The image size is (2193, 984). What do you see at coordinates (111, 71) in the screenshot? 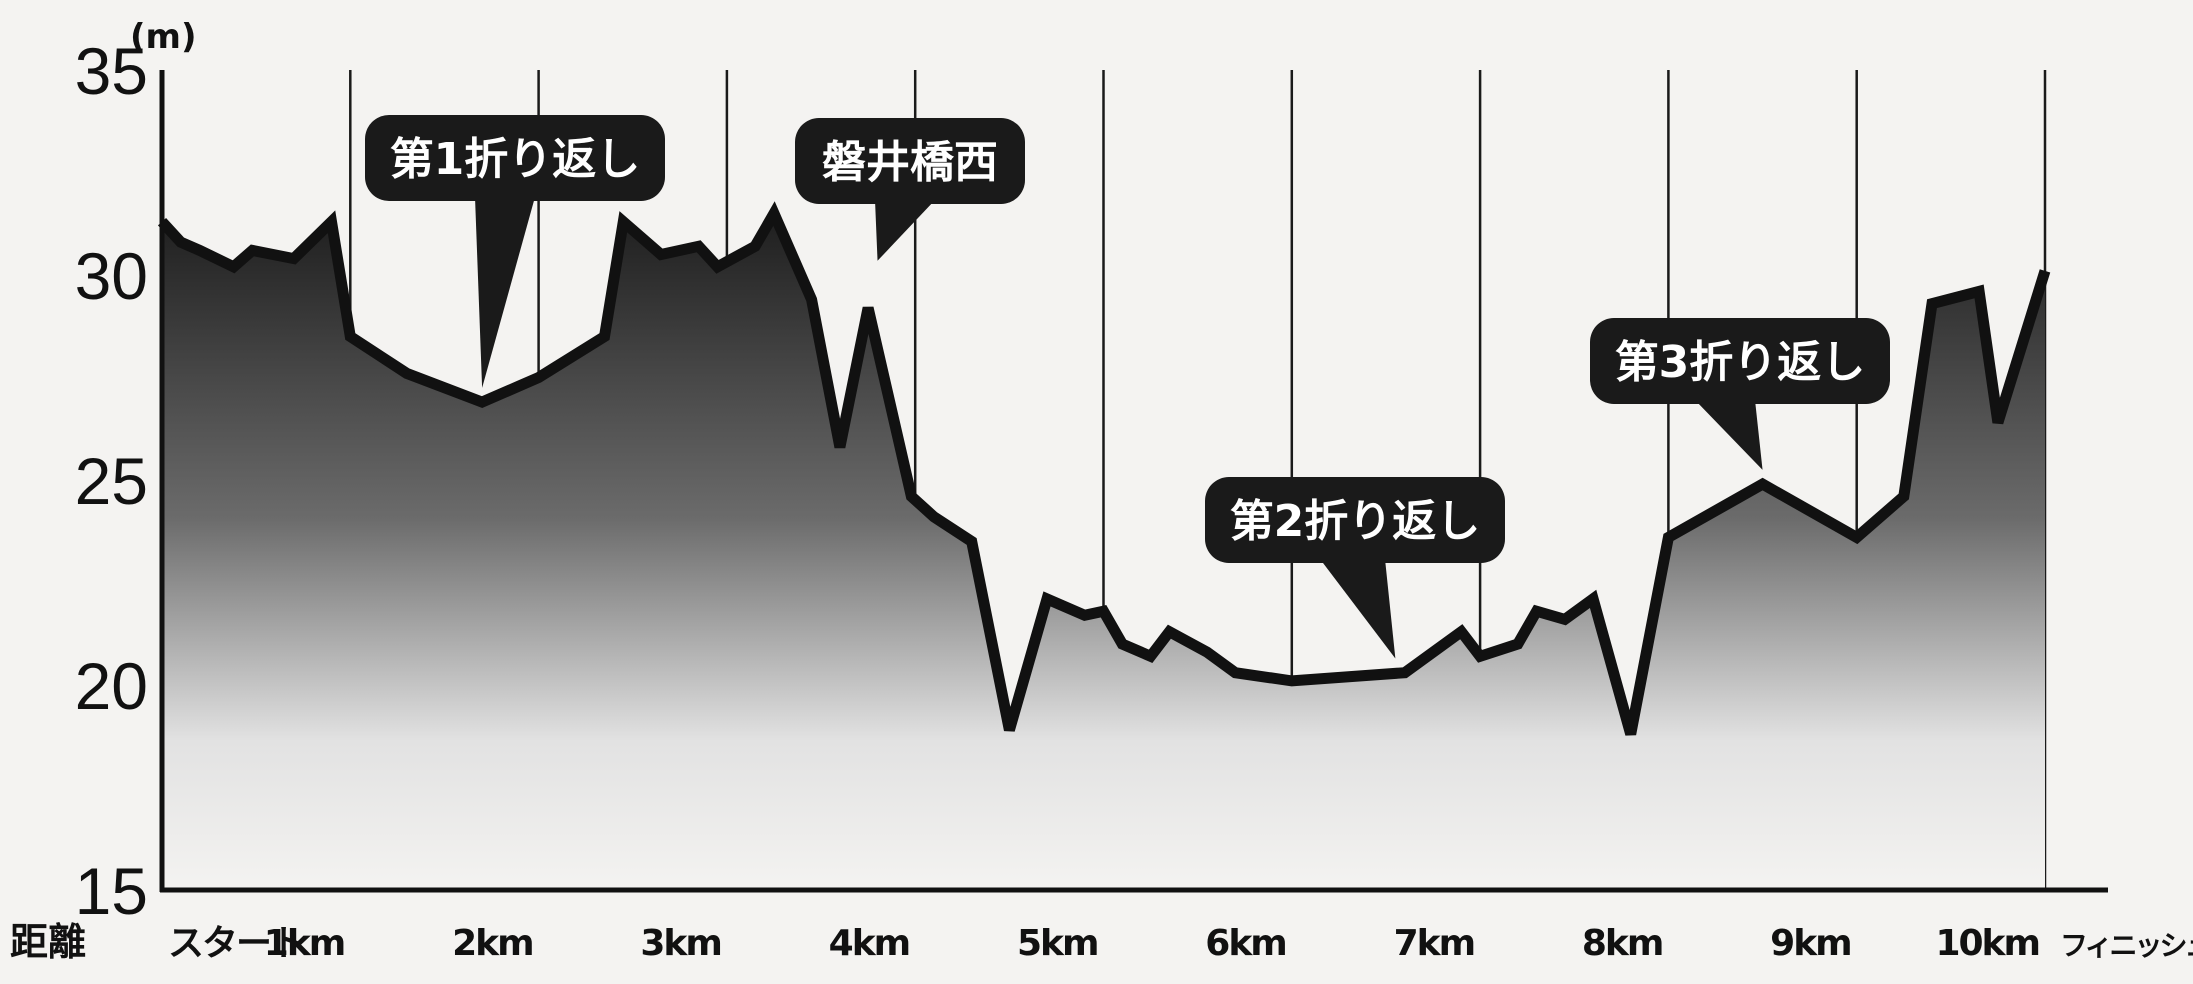
I see `y-tick-label-35: 35` at bounding box center [111, 71].